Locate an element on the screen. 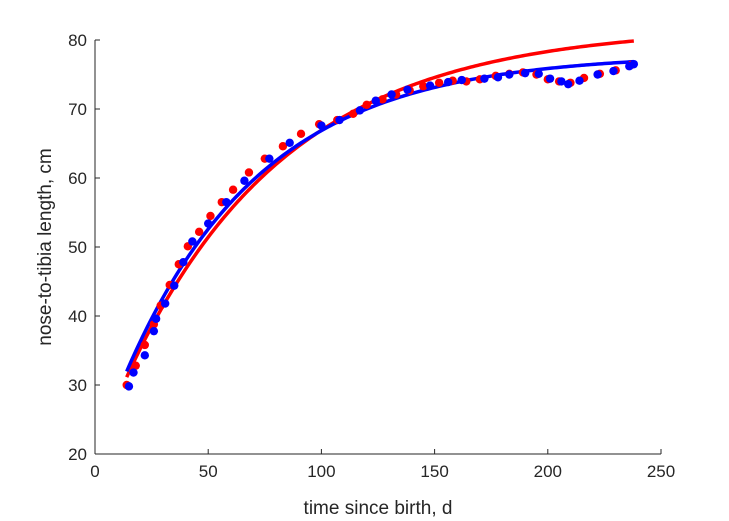 The image size is (729, 521). x-tick-label: 50 is located at coordinates (208, 471).